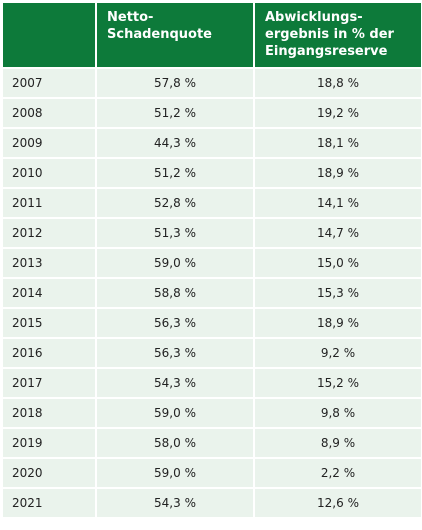  I want to click on cell-run-off-result: 15,0 %, so click(338, 263).